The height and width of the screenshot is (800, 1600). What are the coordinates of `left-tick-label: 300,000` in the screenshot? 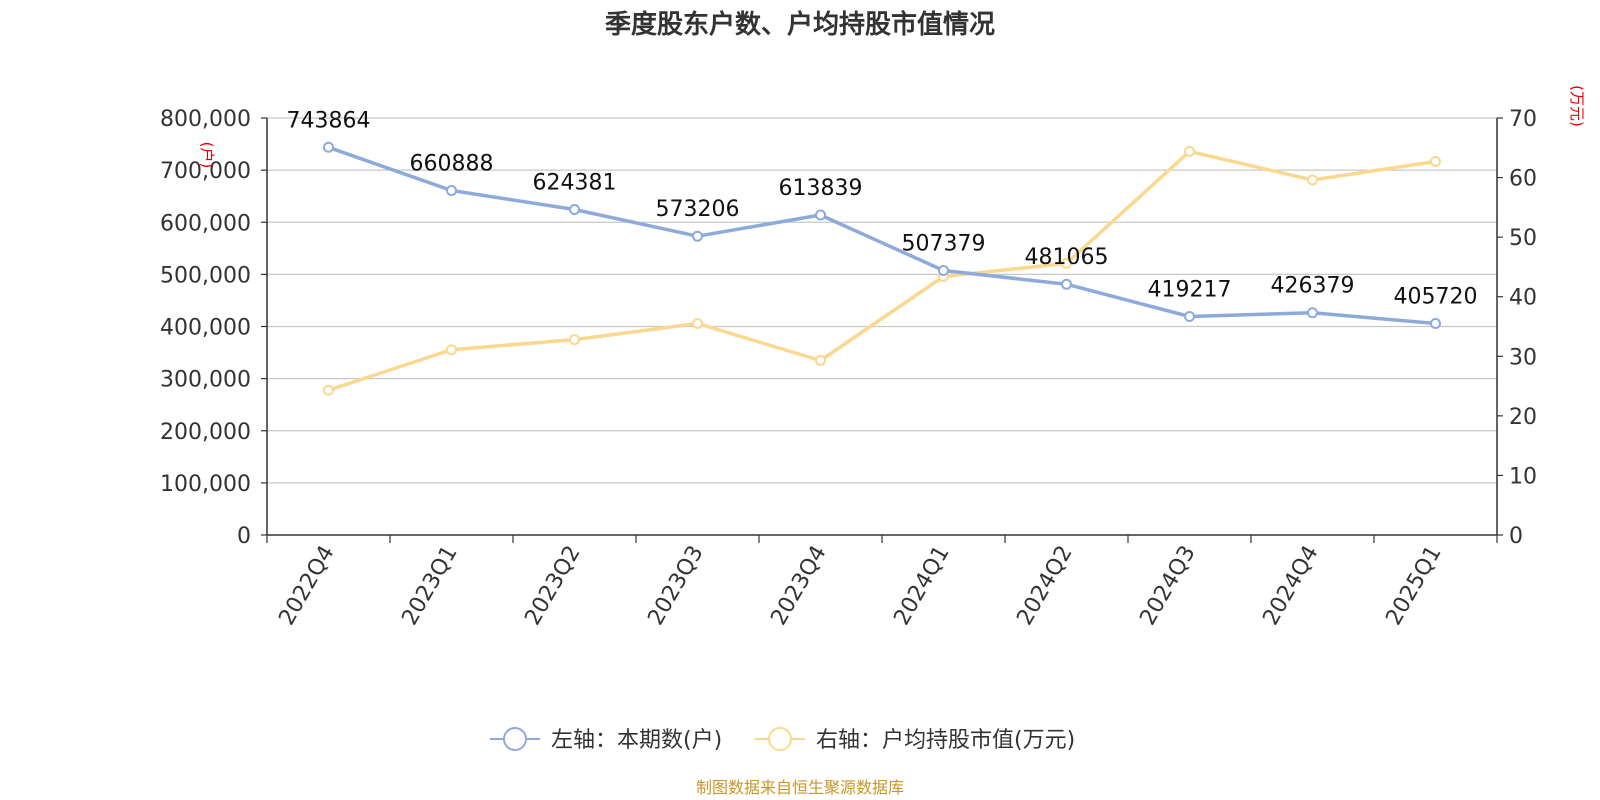 It's located at (205, 380).